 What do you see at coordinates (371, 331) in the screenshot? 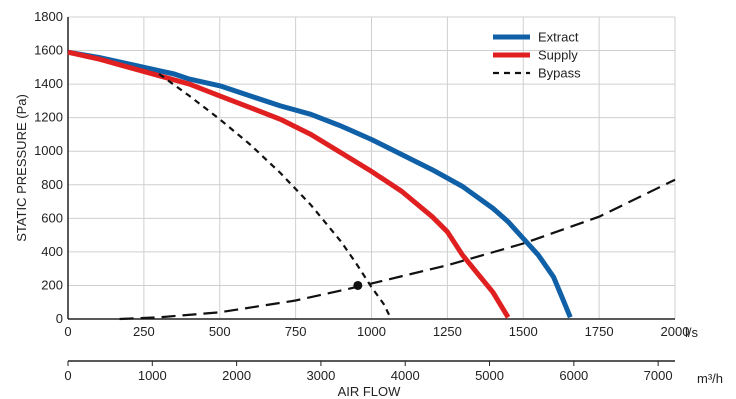
I see `x-tick-label: 1000` at bounding box center [371, 331].